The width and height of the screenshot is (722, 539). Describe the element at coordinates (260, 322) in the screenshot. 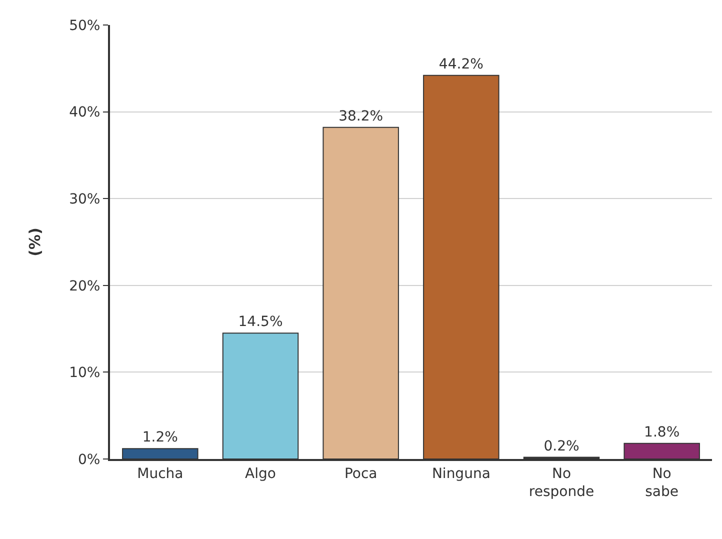

I see `data-label: 14.5%` at that location.